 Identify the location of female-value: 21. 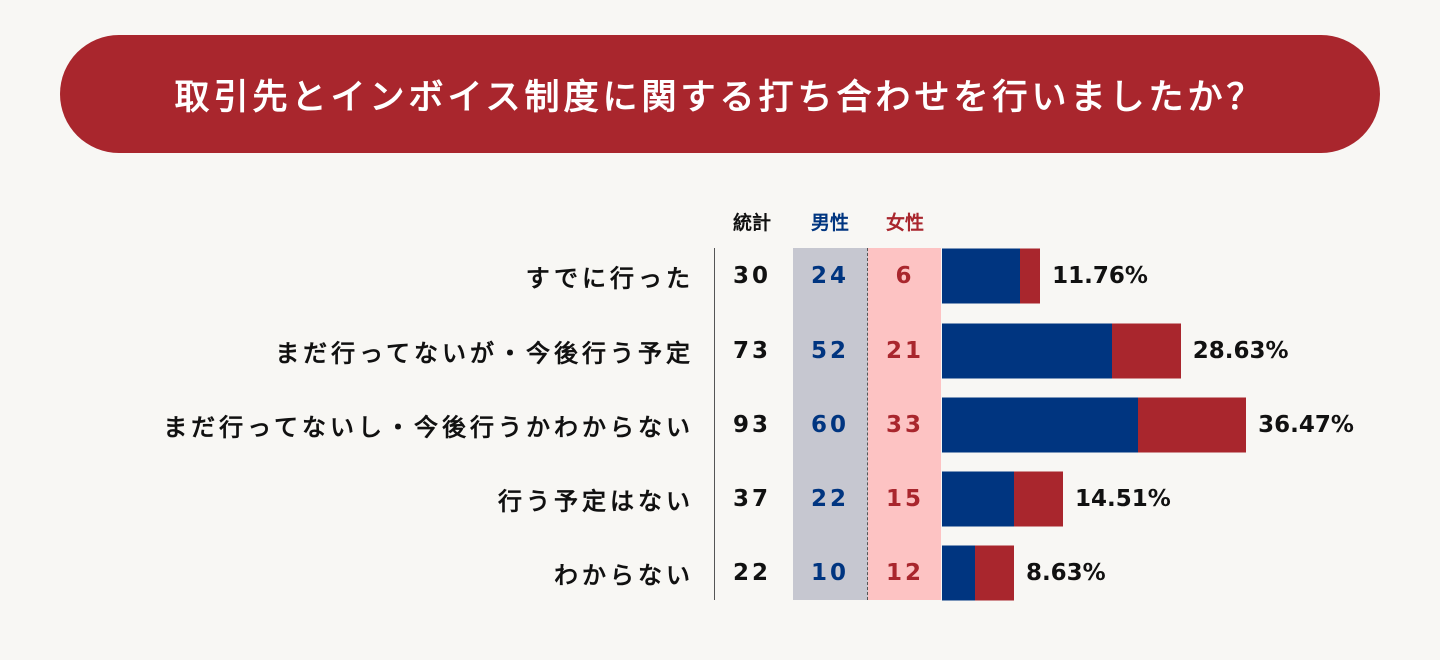
(904, 351).